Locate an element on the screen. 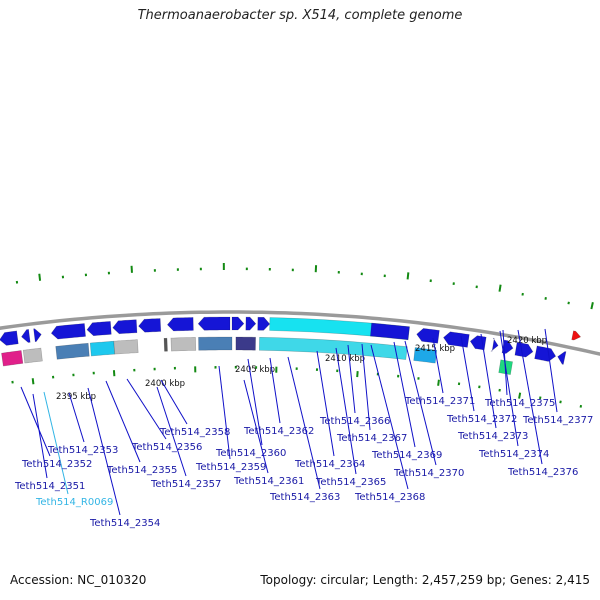 This screenshot has height=600, width=600. gene-label: Teth514_2375 is located at coordinates (519, 403).